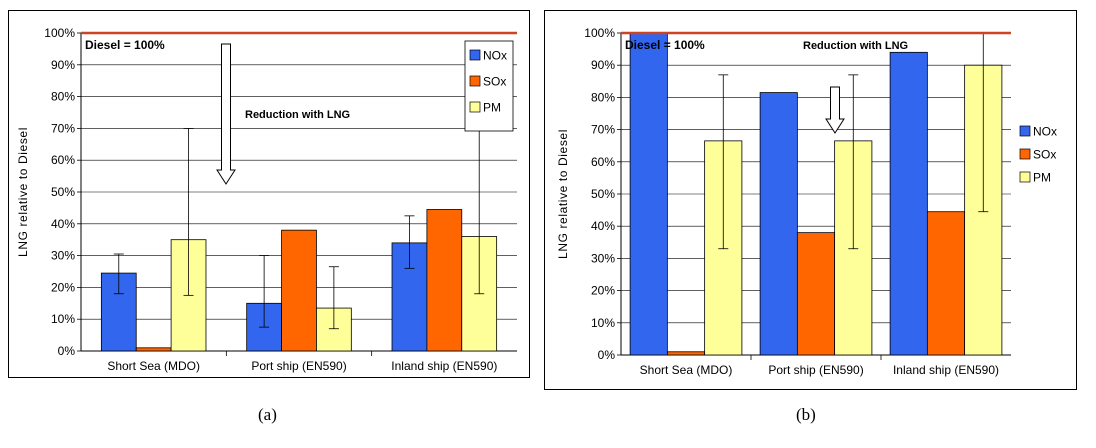 This screenshot has width=1096, height=448. I want to click on chart-a-legend-label: PM, so click(492, 108).